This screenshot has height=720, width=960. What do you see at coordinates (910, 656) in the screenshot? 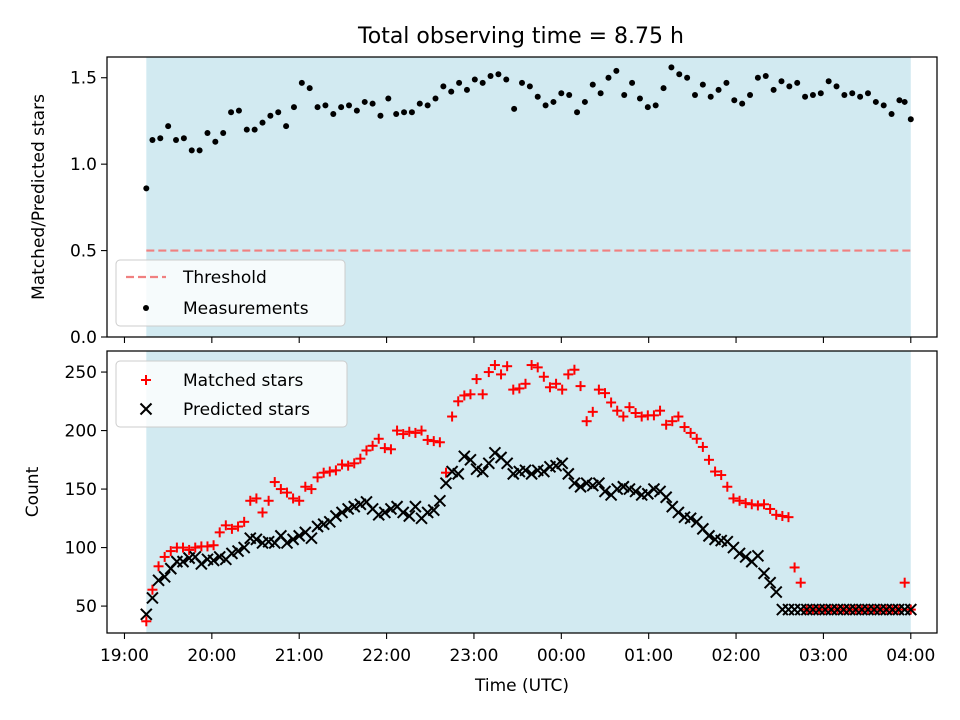
I see `x-tick-label: 04:00` at bounding box center [910, 656].